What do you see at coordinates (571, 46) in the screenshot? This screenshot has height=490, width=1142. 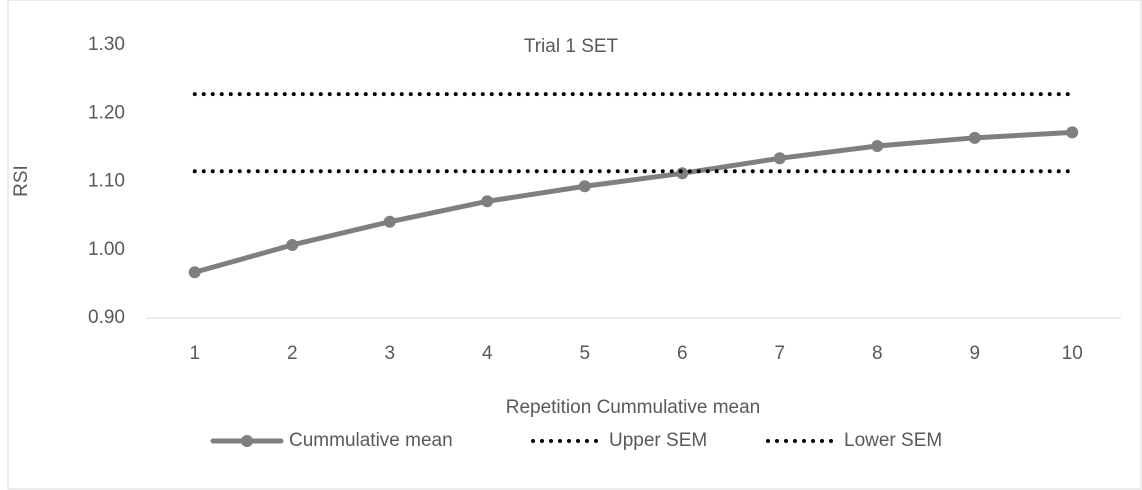 I see `chart-title: Trial 1 SET` at bounding box center [571, 46].